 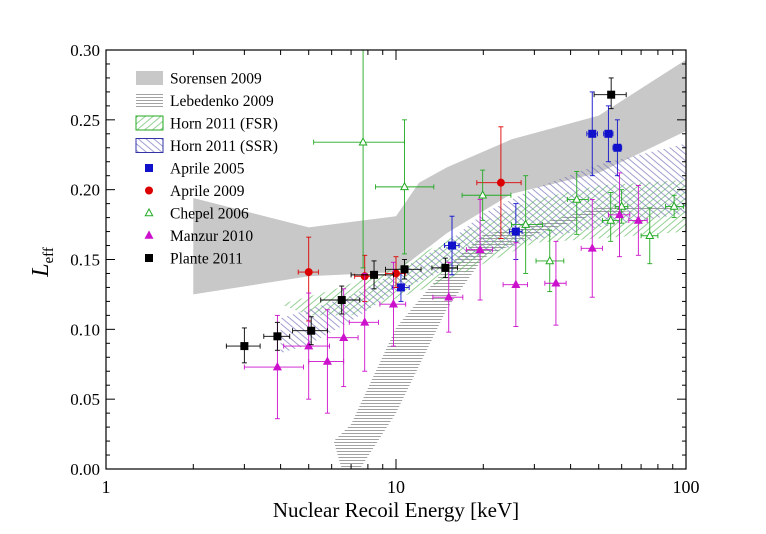 I want to click on legend-label: Plante 2011, so click(x=206, y=259).